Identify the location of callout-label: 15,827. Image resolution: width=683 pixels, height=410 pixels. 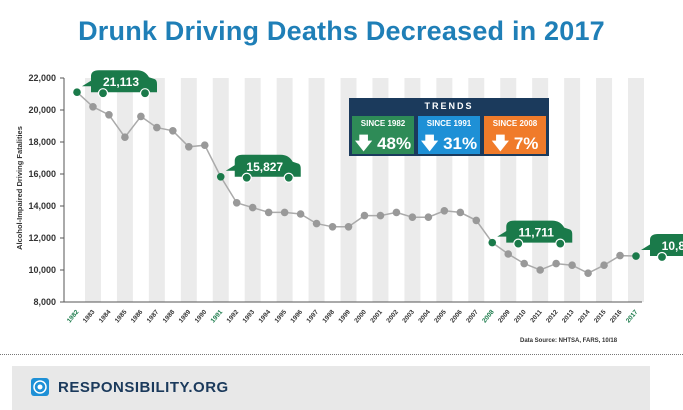
(264, 167).